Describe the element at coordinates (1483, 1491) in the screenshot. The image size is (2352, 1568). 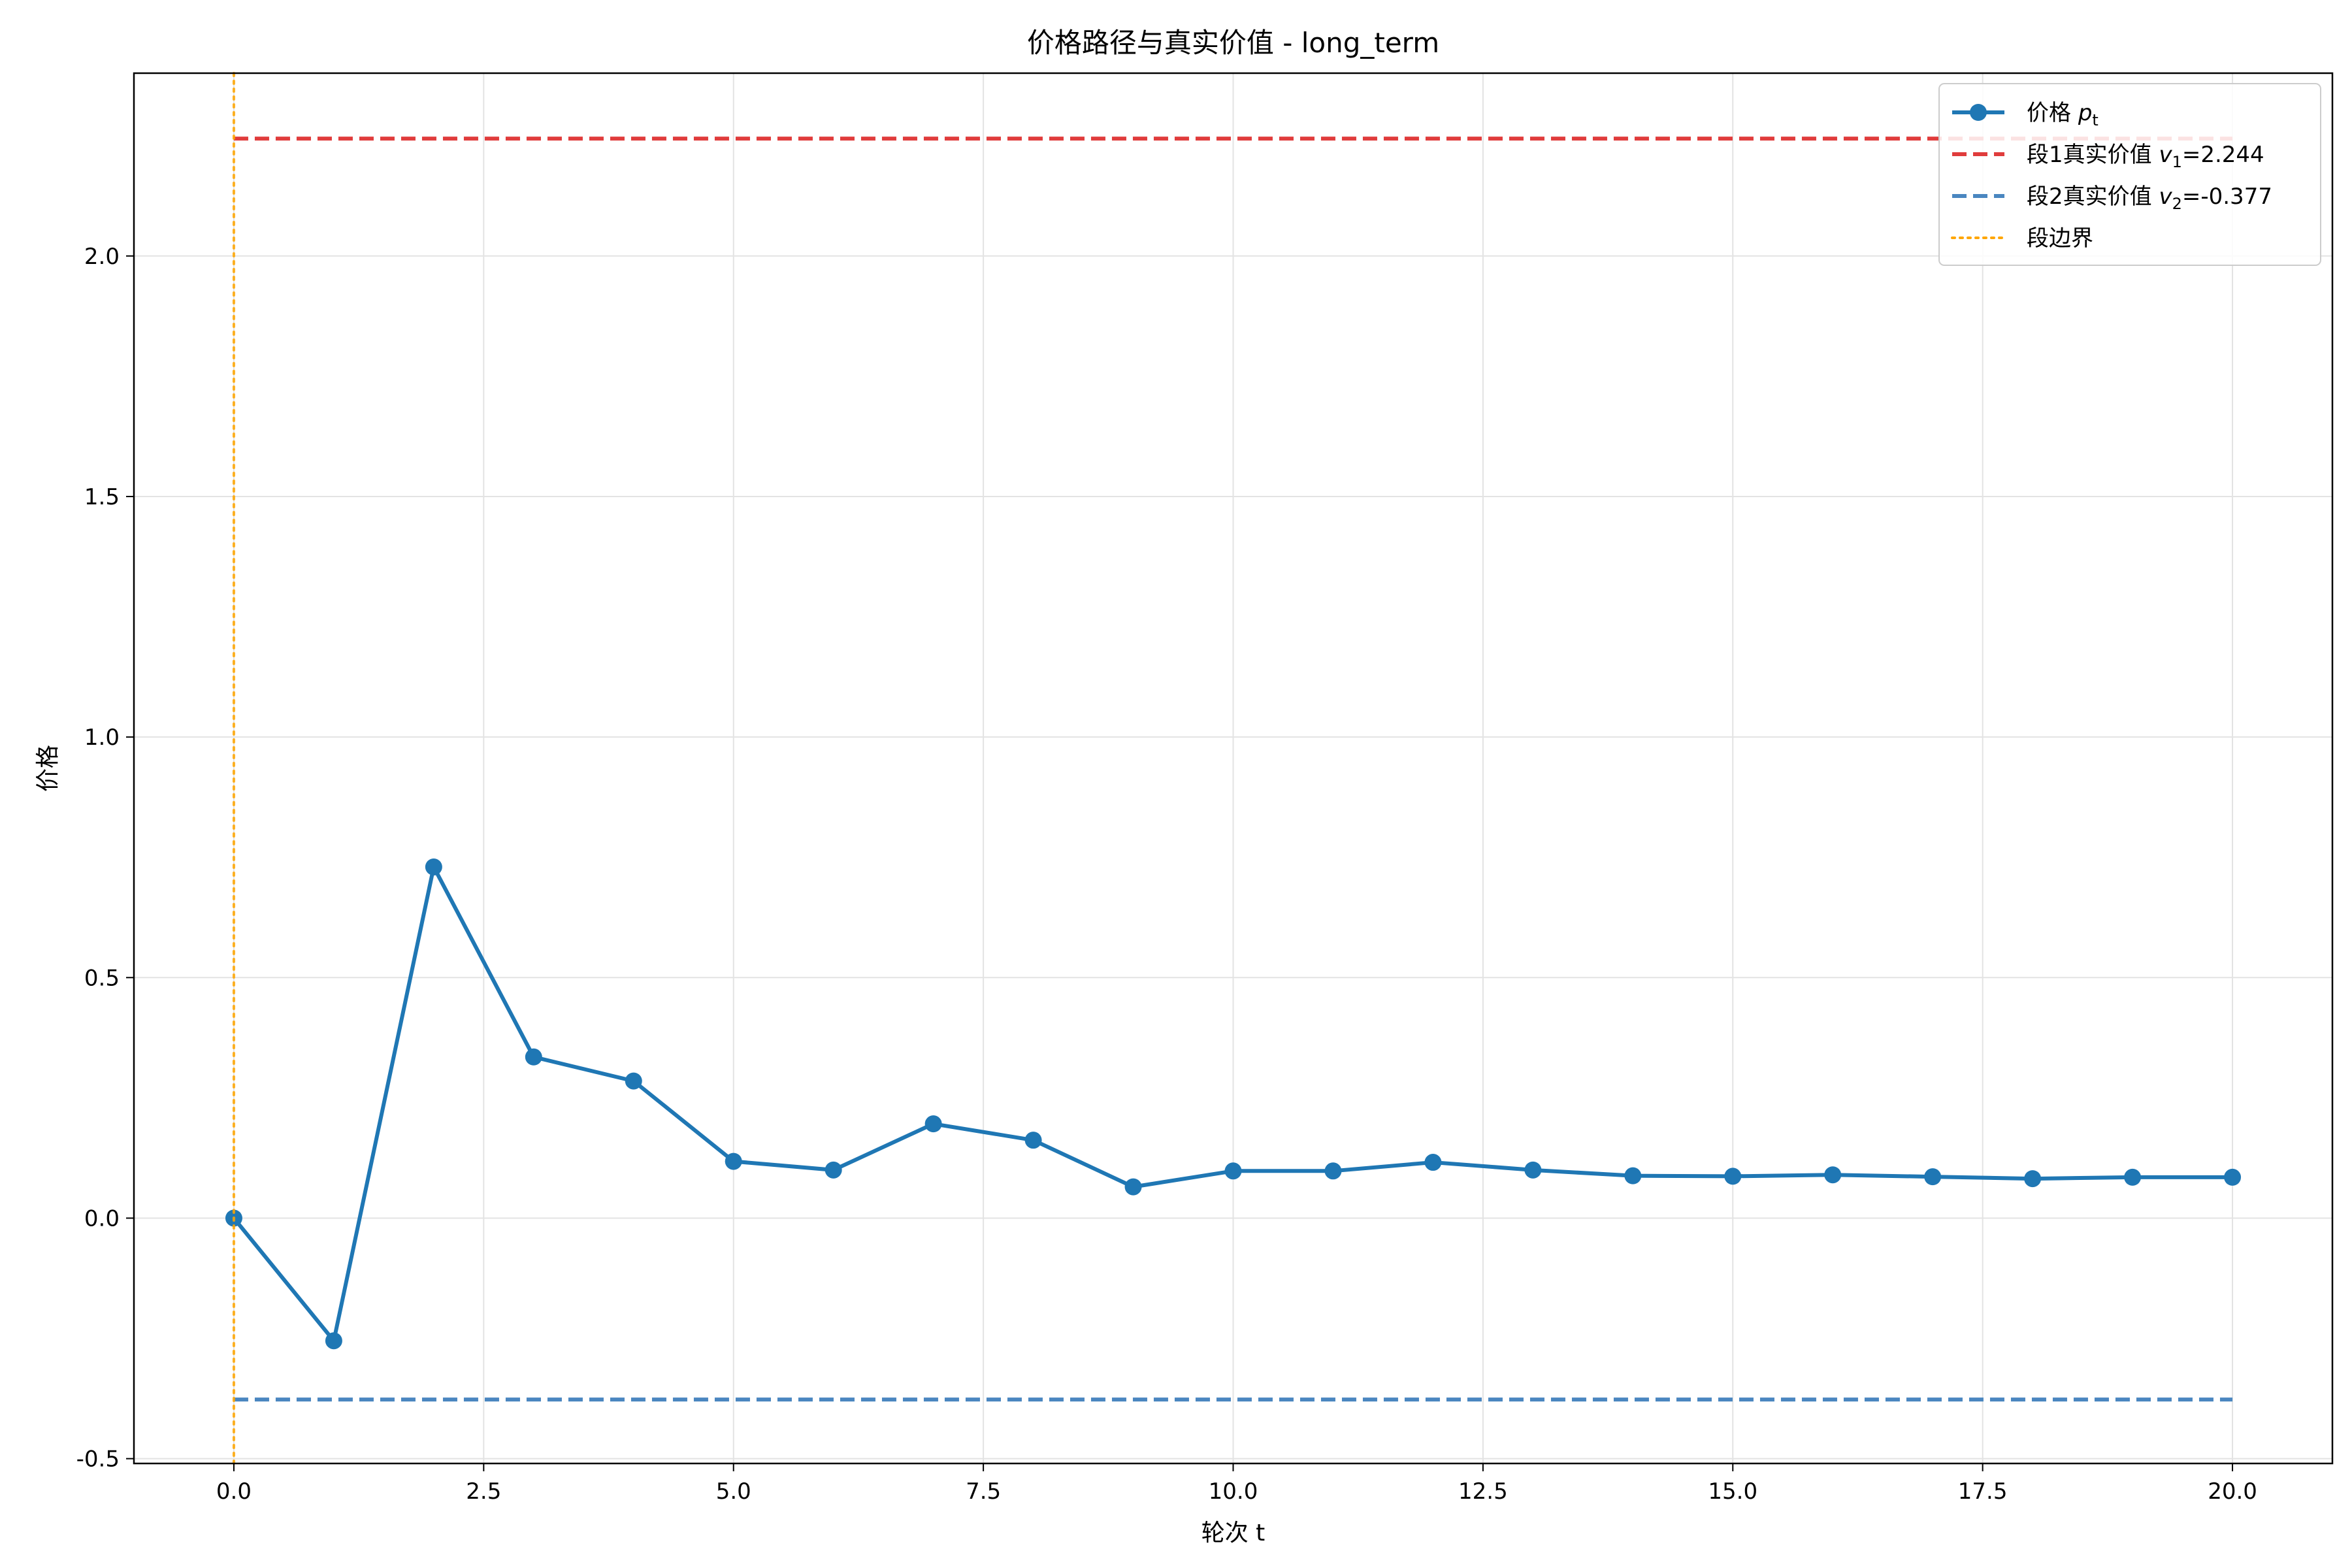
I see `x-tick-label: 12.5` at that location.